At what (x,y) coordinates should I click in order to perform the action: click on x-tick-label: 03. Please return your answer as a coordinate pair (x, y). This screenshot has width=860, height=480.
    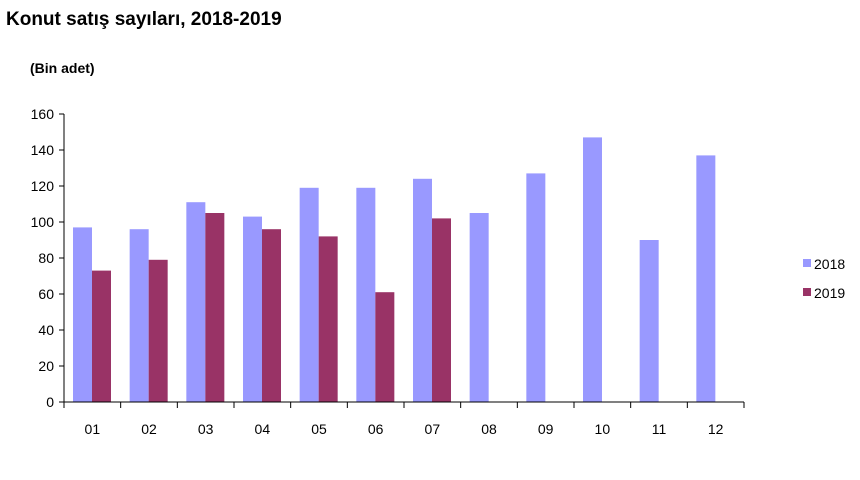
    Looking at the image, I should click on (206, 429).